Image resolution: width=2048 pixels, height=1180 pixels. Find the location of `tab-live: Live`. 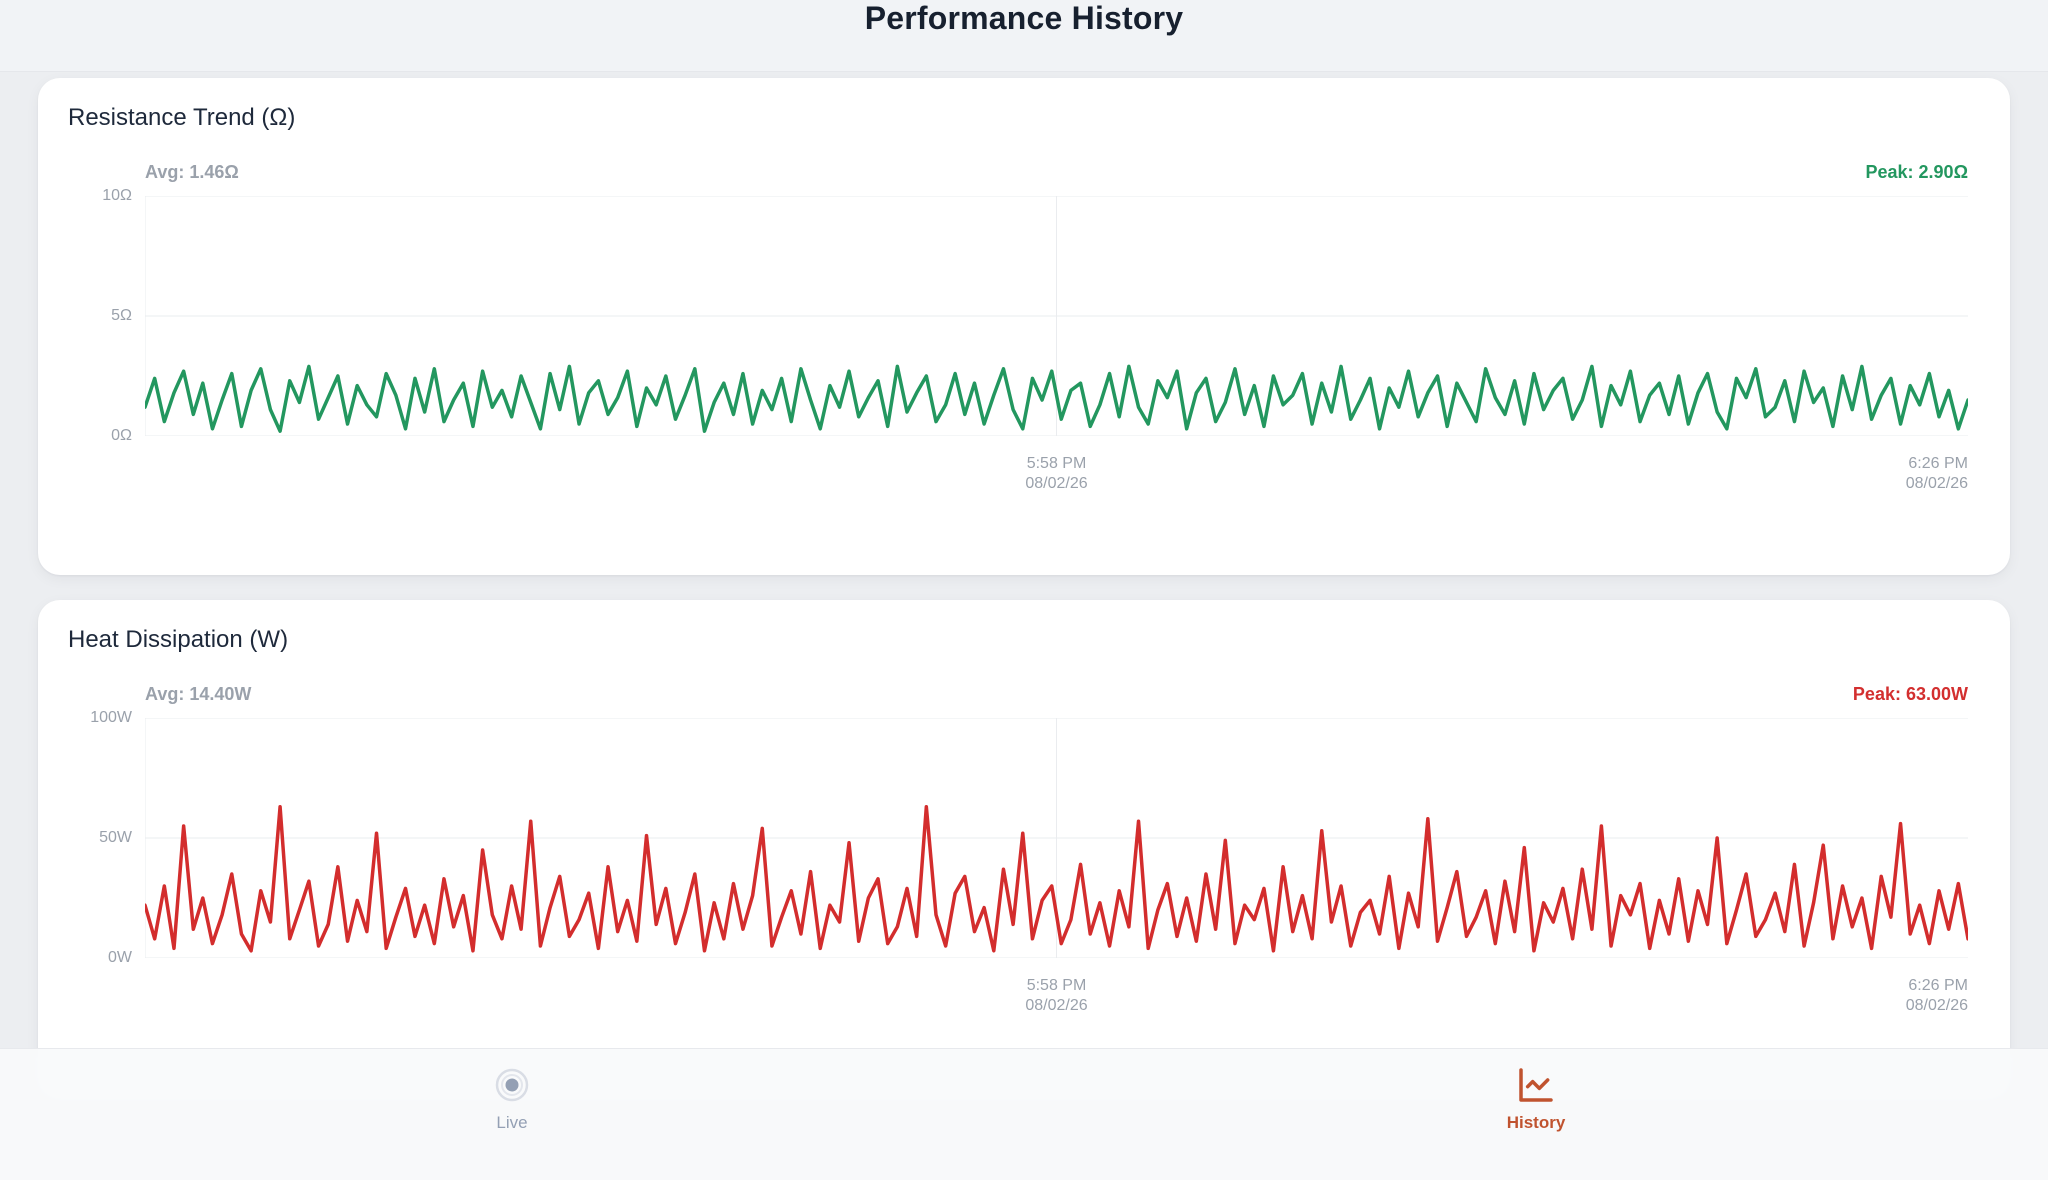

tab-live: Live is located at coordinates (512, 1114).